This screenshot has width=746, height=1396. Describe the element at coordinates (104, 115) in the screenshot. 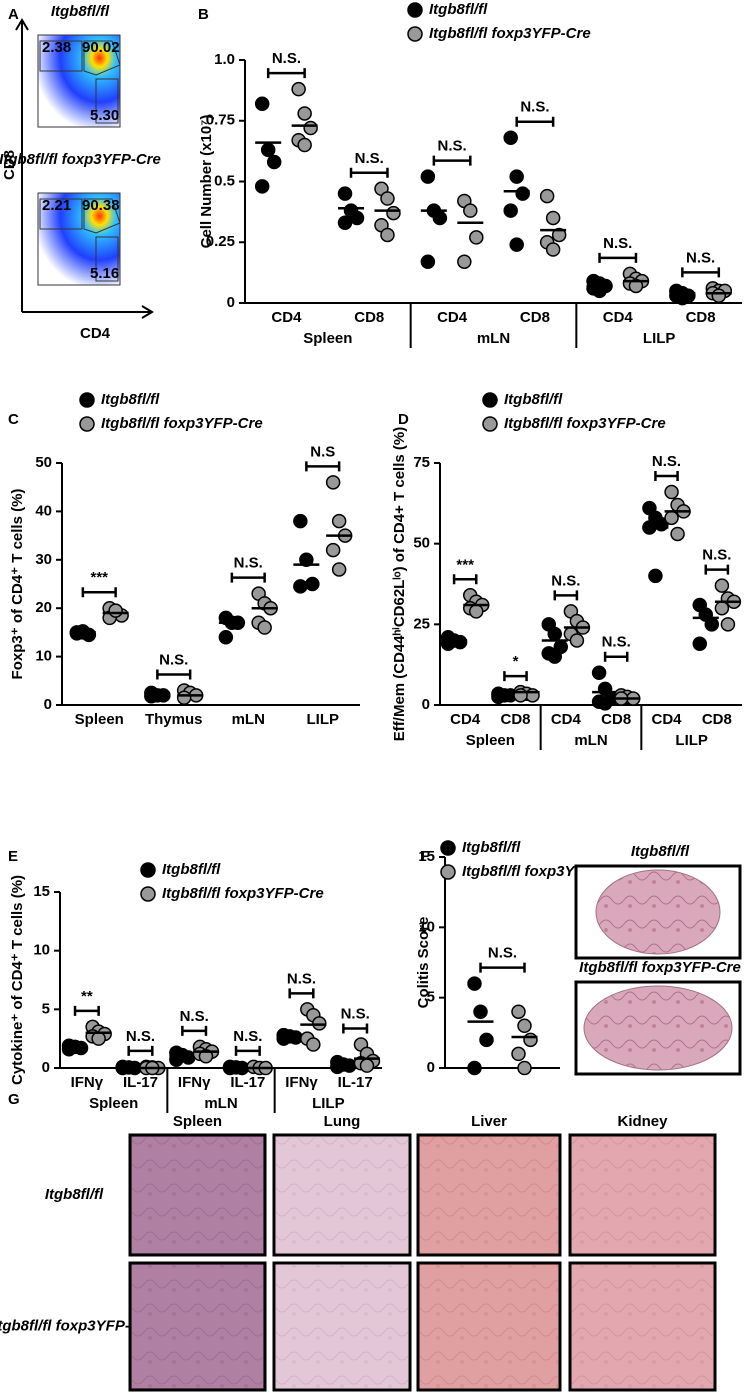

I see `gate-value: 5.30` at that location.